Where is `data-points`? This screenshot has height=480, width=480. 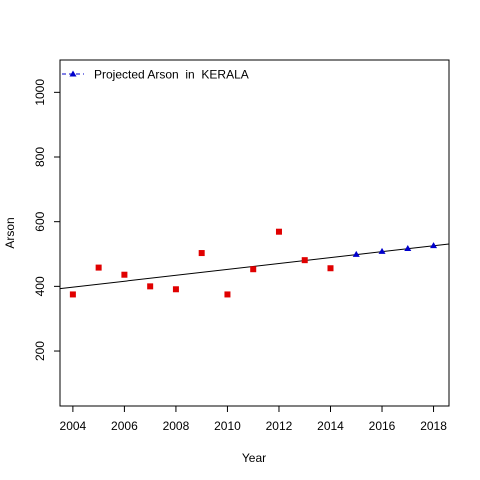 data-points is located at coordinates (253, 263).